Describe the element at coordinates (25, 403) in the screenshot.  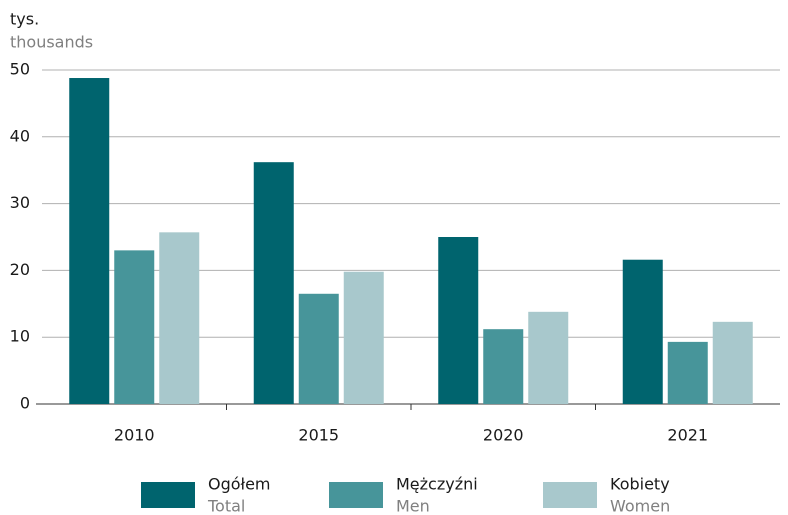
I see `y-tick-label: 0` at that location.